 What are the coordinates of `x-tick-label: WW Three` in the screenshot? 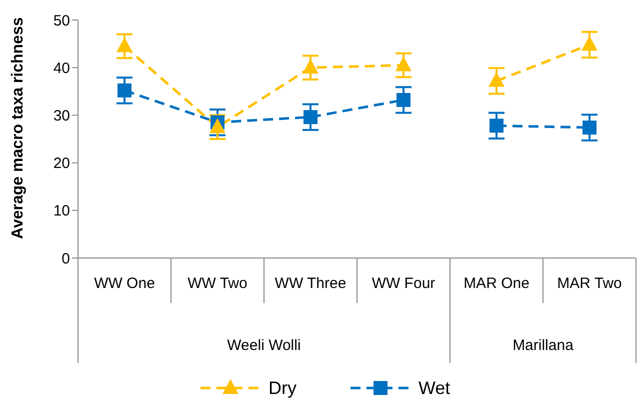 It's located at (310, 283).